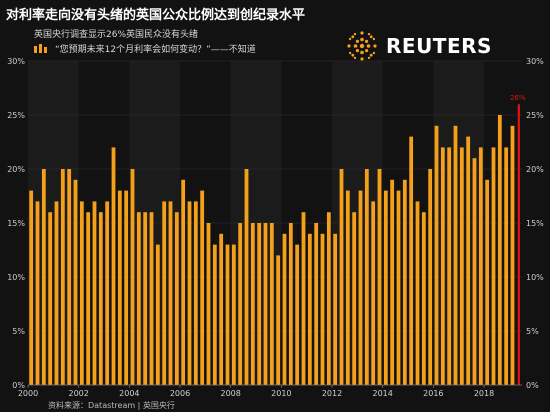 The height and width of the screenshot is (412, 550). What do you see at coordinates (111, 405) in the screenshot?
I see `source-note: 资料来源：Datastream | 英国央行` at bounding box center [111, 405].